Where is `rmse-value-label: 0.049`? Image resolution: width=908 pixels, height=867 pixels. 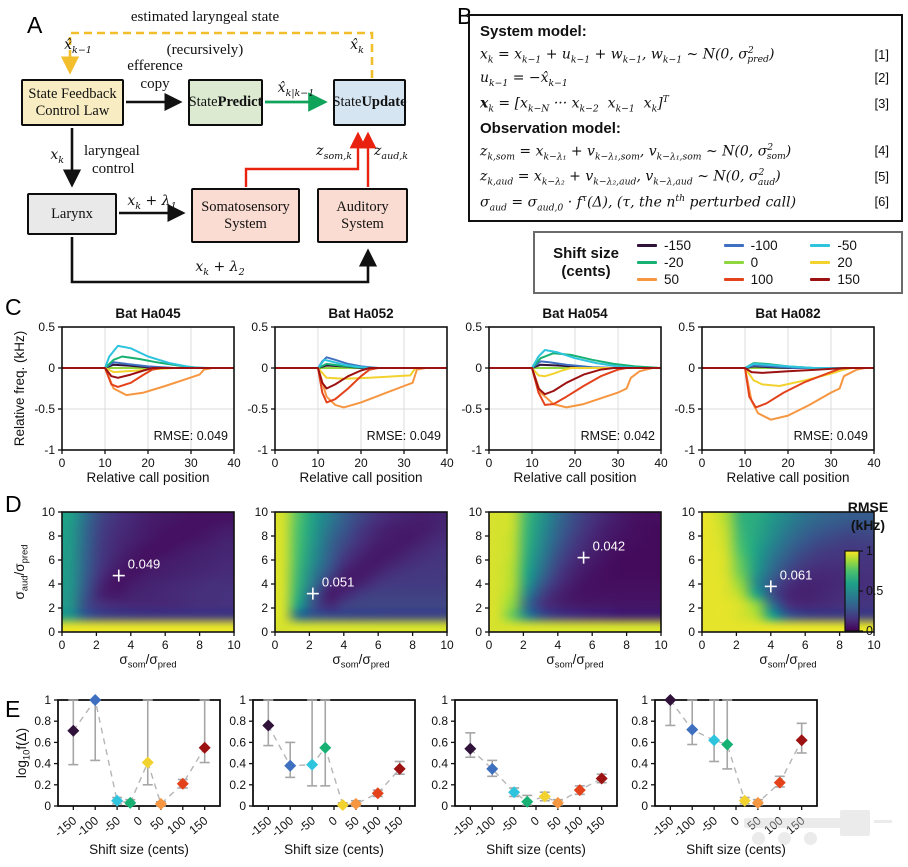 rmse-value-label: 0.049 is located at coordinates (144, 564).